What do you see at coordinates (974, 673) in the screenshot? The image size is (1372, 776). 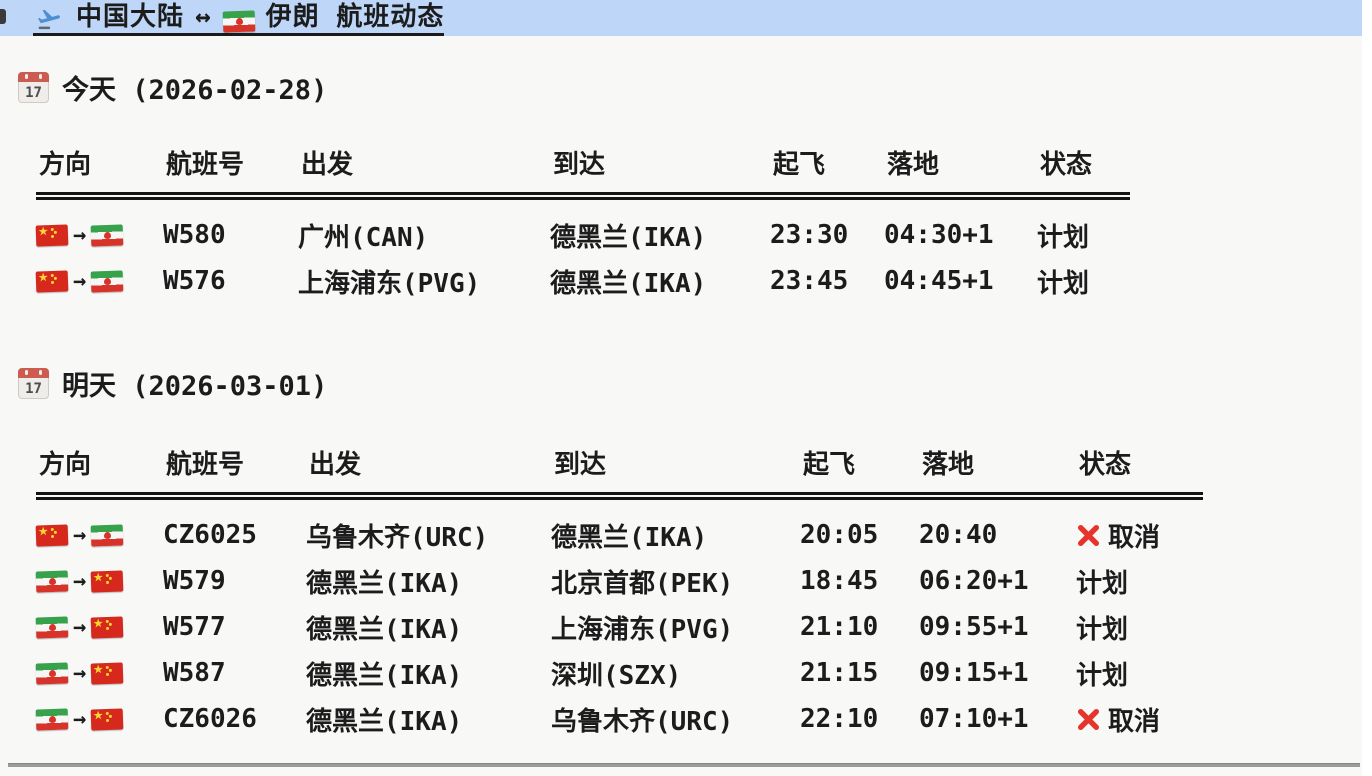 I see `landing-time: 09:15+1` at bounding box center [974, 673].